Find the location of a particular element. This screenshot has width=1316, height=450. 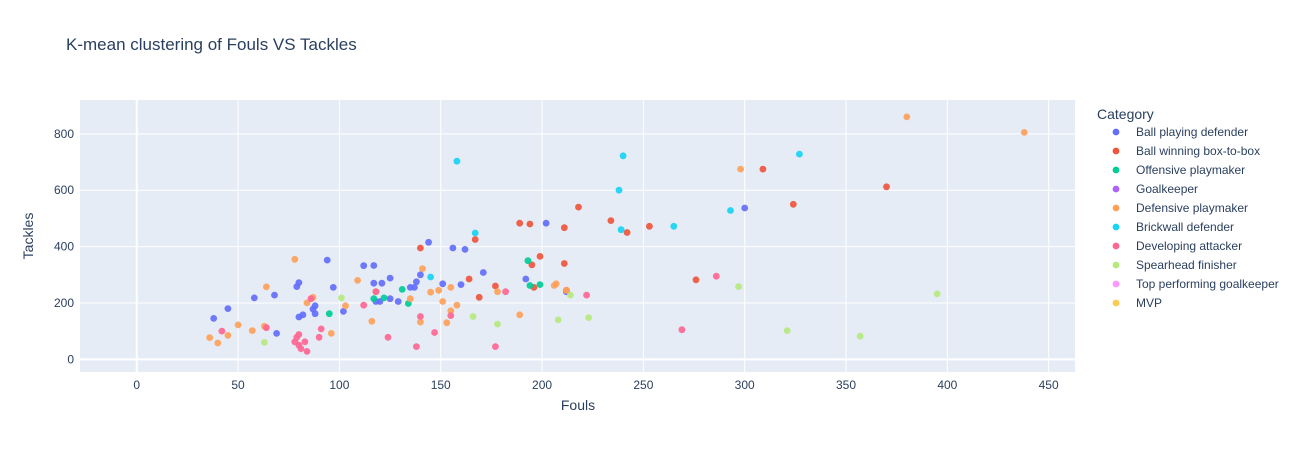

legend-item: Ball playing defender is located at coordinates (1180, 132).